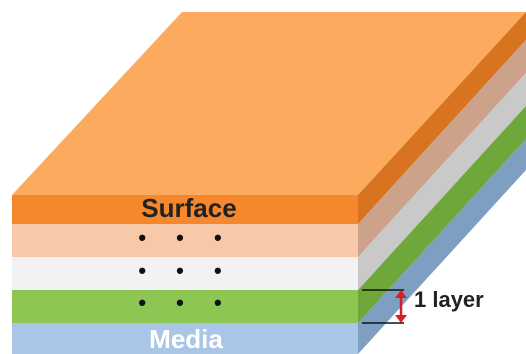  I want to click on peach-layer-dots: • • •, so click(185, 237).